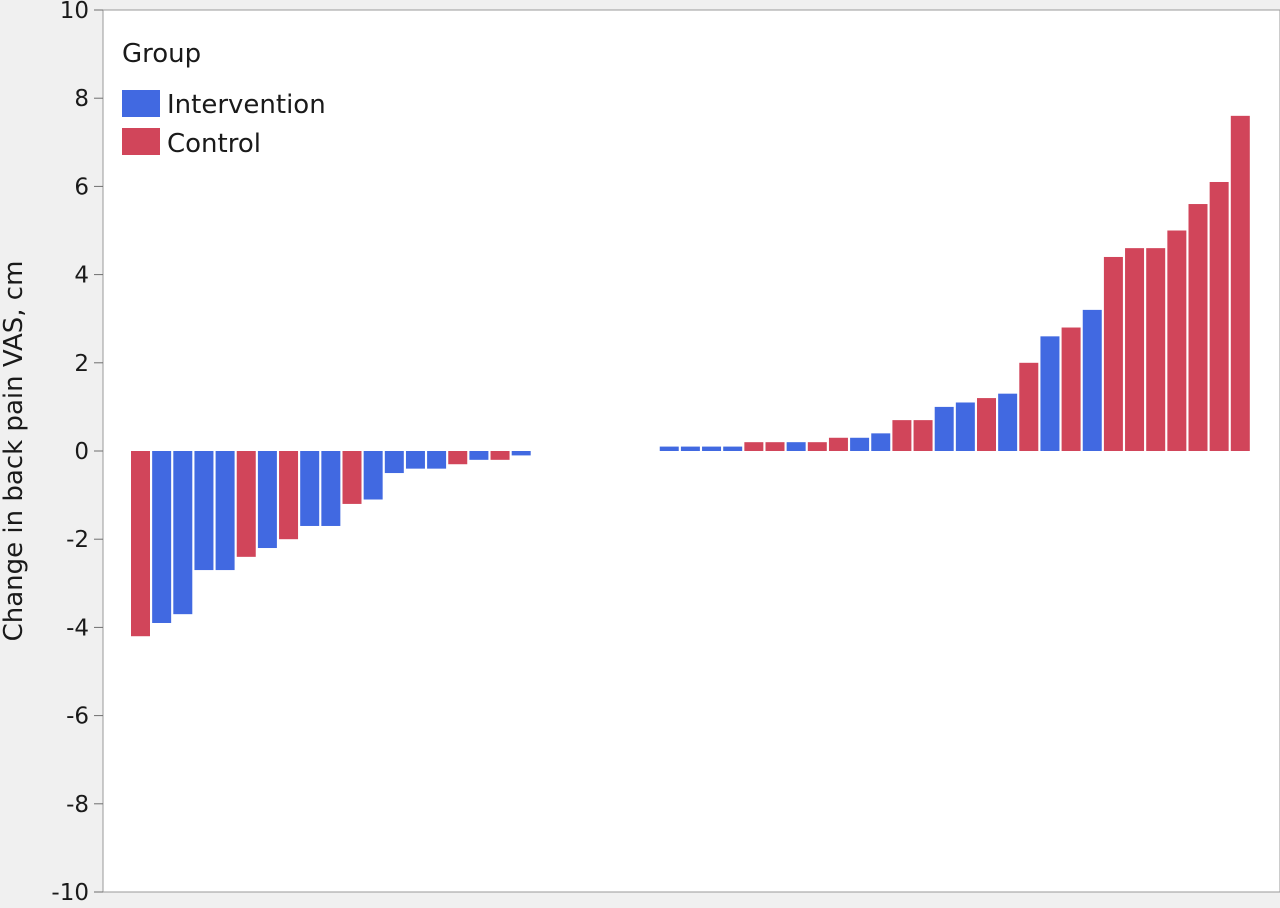  I want to click on legend: Group Intervention Control, so click(224, 99).